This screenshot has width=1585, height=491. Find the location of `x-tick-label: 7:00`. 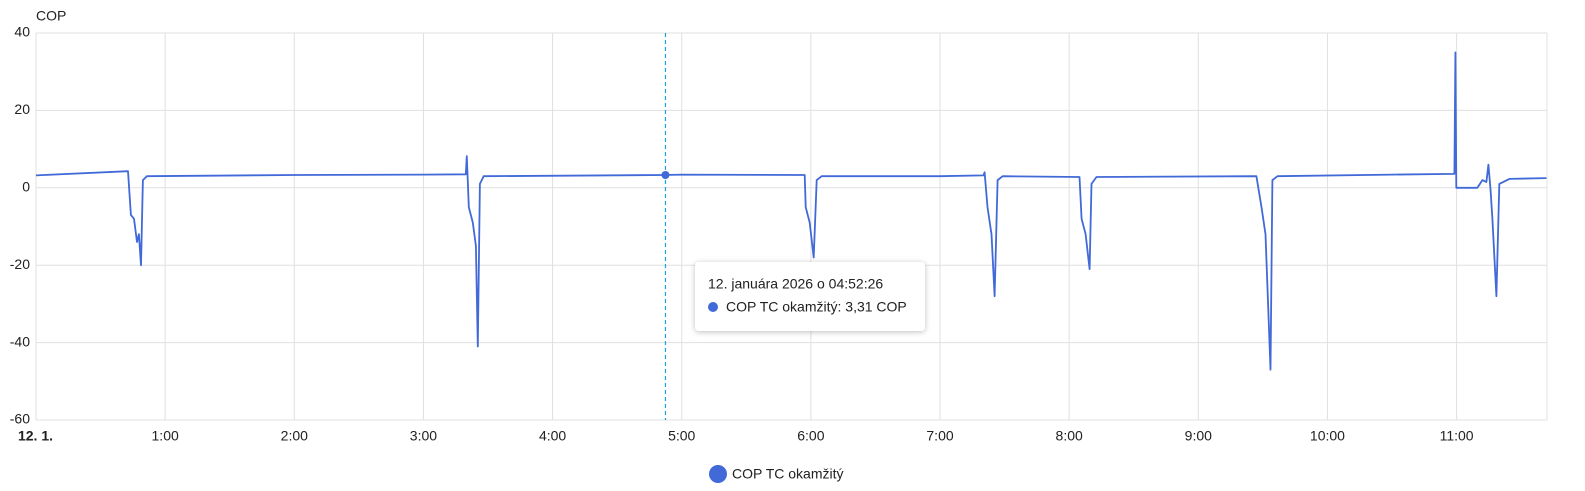

x-tick-label: 7:00 is located at coordinates (939, 436).